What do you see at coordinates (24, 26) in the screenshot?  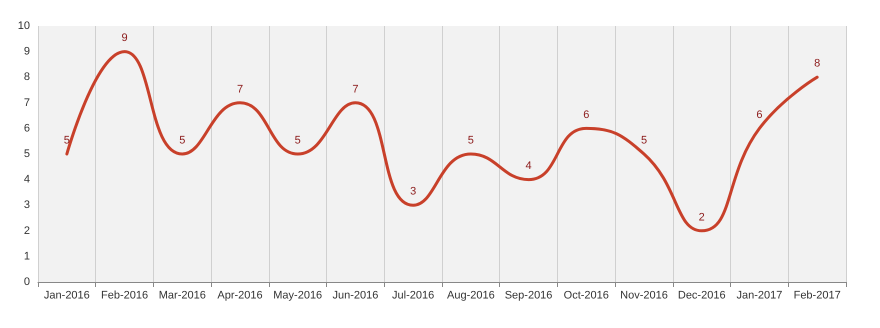 I see `y-tick-label: 10` at bounding box center [24, 26].